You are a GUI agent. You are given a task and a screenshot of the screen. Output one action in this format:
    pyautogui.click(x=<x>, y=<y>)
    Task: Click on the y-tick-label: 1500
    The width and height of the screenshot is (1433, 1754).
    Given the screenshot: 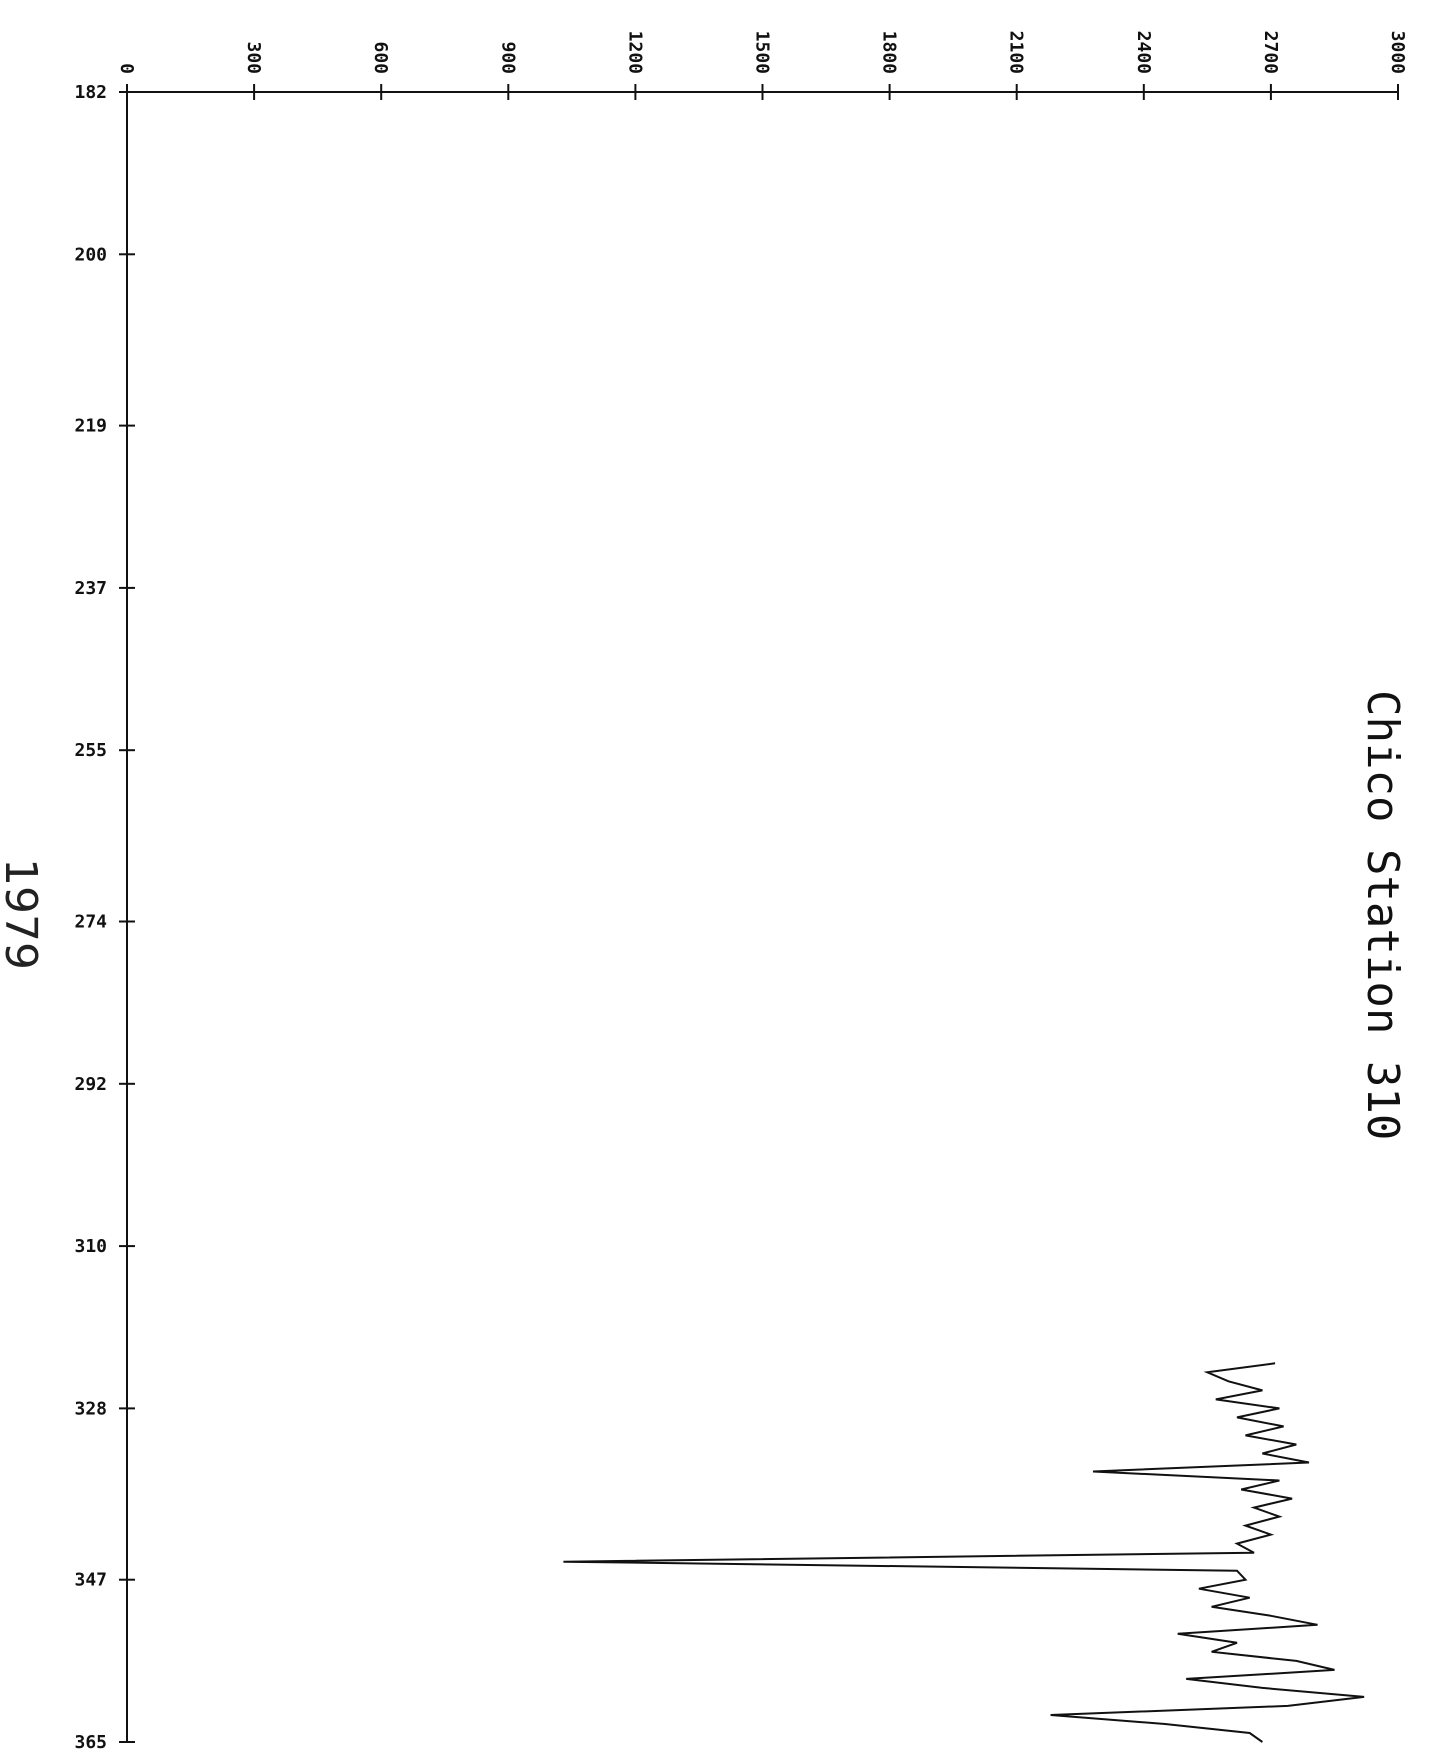 What is the action you would take?
    pyautogui.click(x=762, y=52)
    